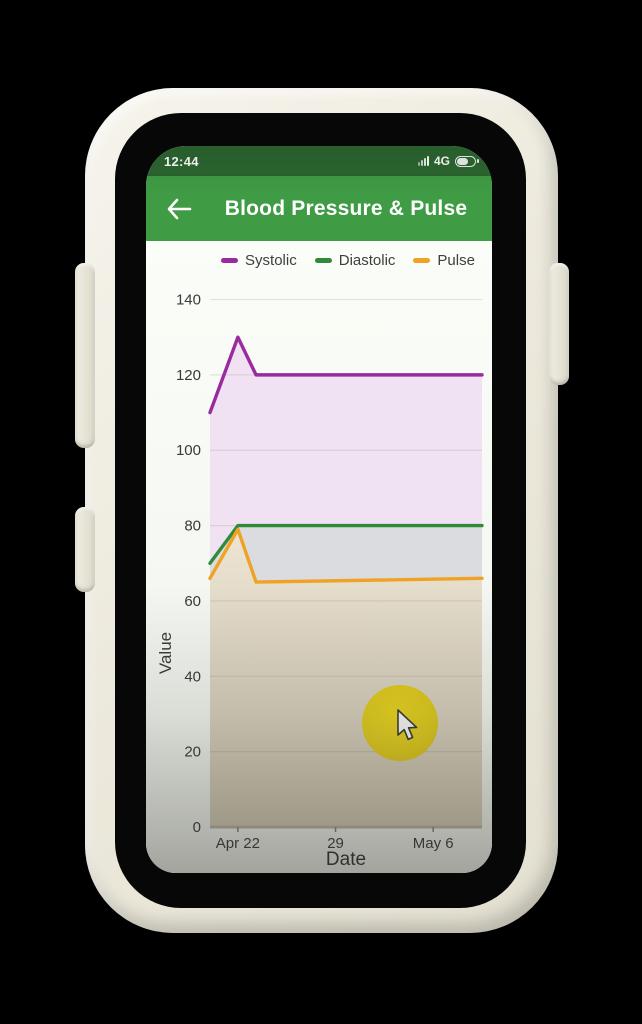 Image resolution: width=642 pixels, height=1024 pixels. I want to click on legend-label: Pulse, so click(456, 260).